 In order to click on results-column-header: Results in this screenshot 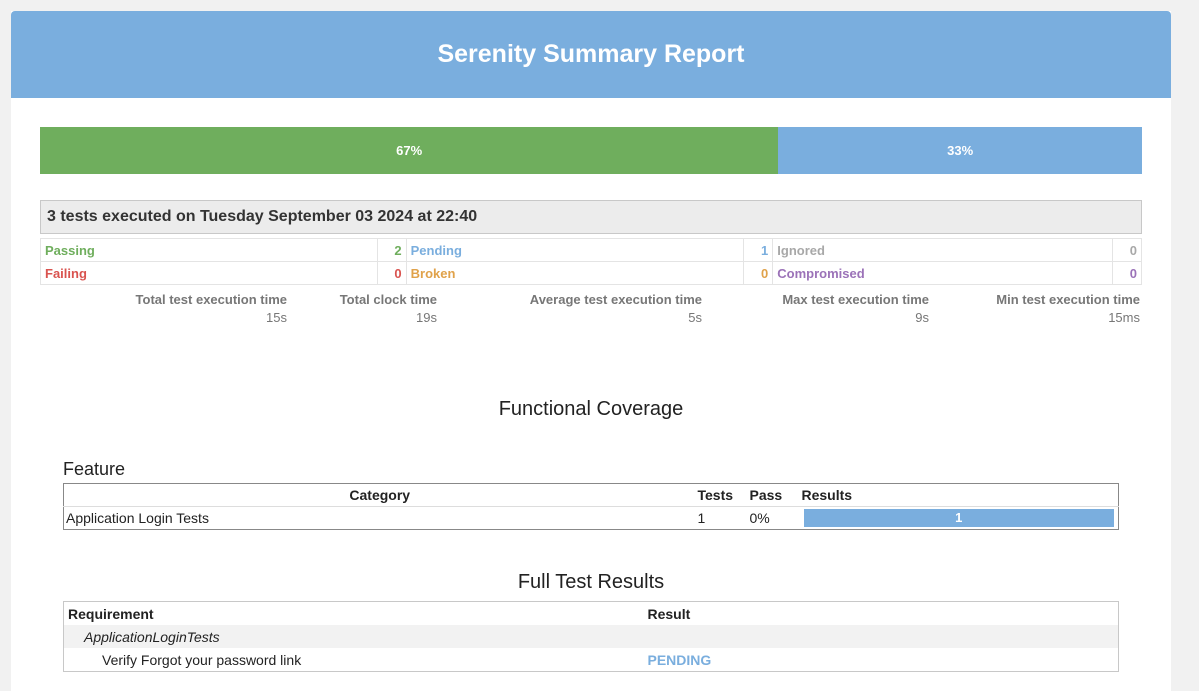, I will do `click(827, 495)`.